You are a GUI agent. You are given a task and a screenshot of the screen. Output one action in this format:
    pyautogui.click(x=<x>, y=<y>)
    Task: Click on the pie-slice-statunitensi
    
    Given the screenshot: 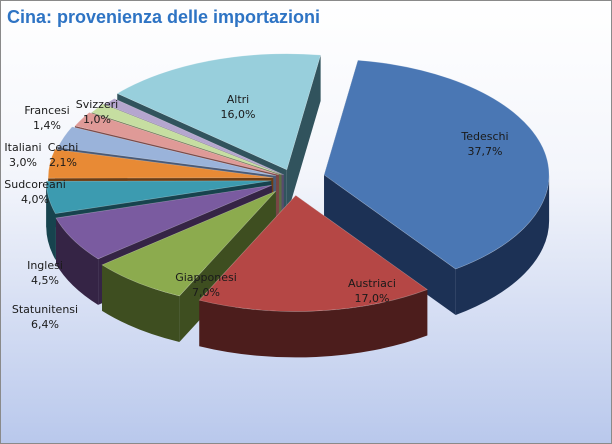 What is the action you would take?
    pyautogui.click(x=163, y=222)
    